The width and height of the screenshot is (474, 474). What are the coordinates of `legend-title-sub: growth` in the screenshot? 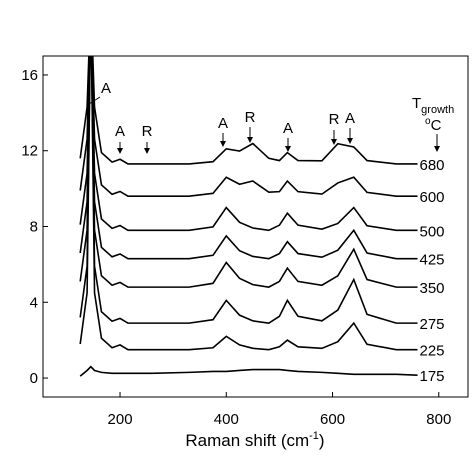 It's located at (437, 110).